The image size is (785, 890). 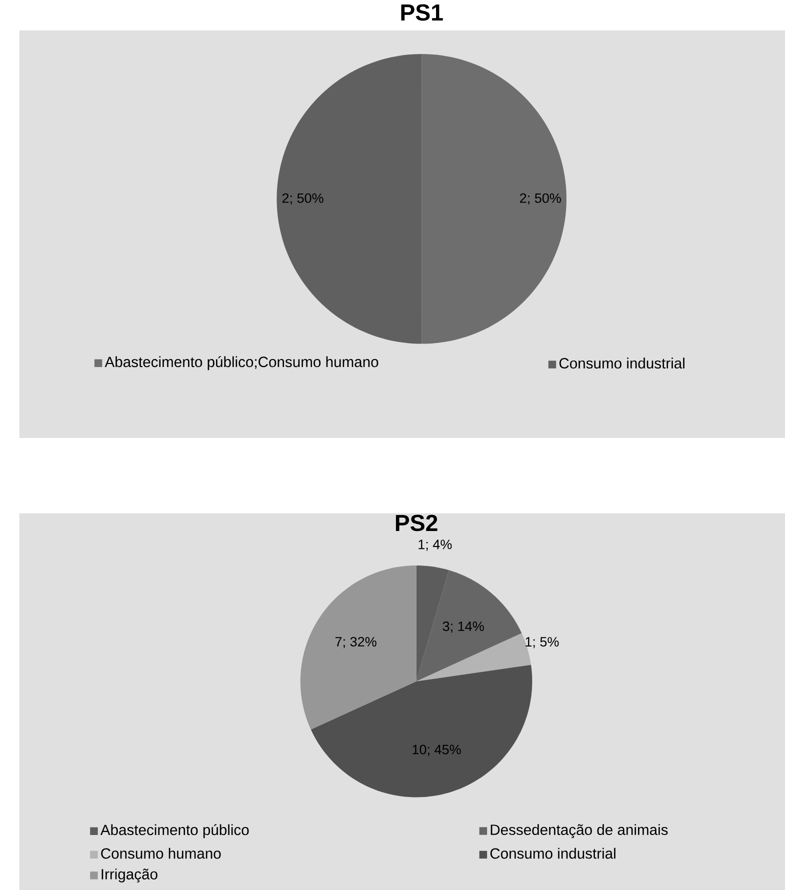 I want to click on legend-label: Abastecimento público;Consumo humano, so click(x=241, y=363).